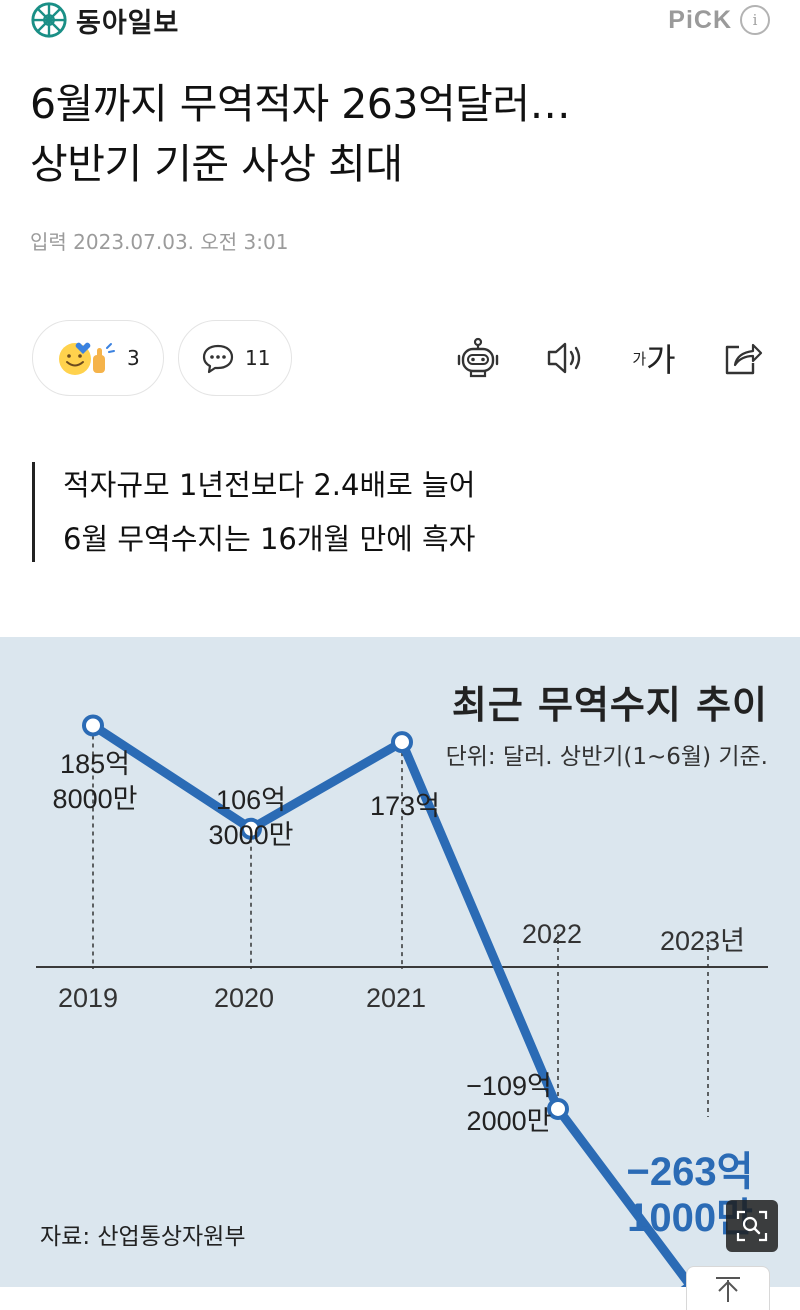 This screenshot has width=800, height=1310. What do you see at coordinates (606, 757) in the screenshot?
I see `chart-unit-note: 단위: 달러. 상반기(1~6월) 기준.` at bounding box center [606, 757].